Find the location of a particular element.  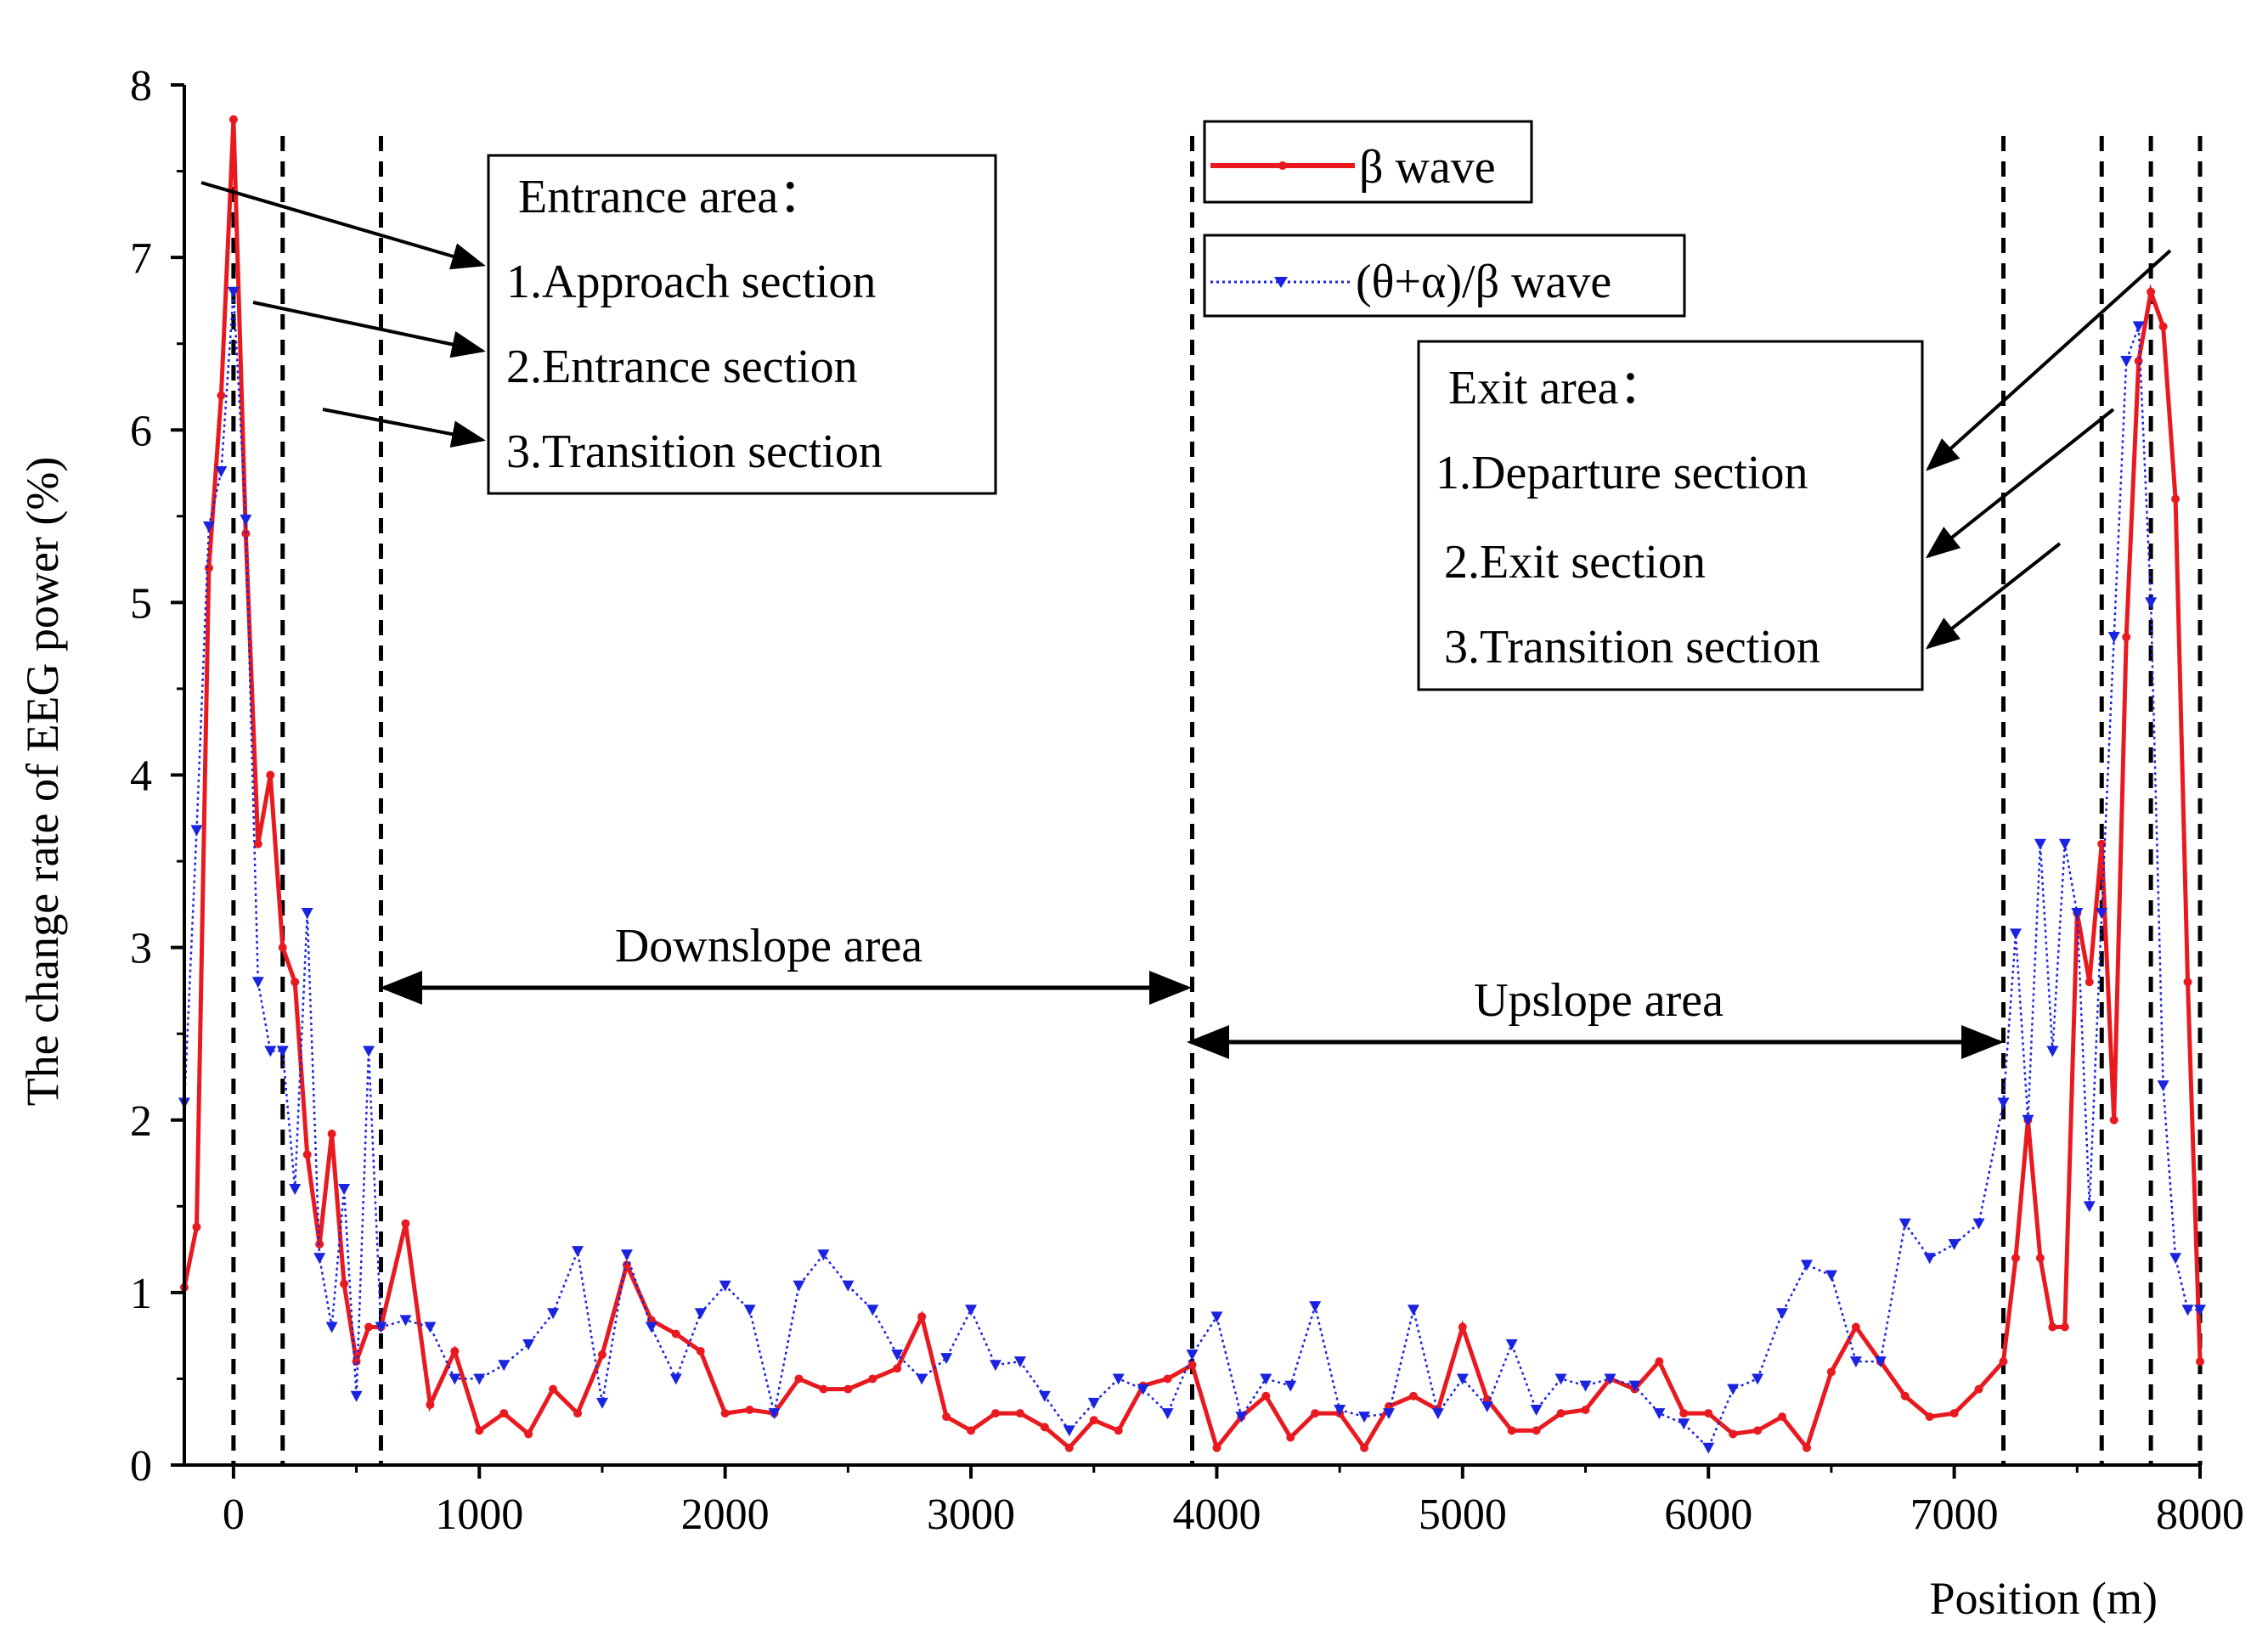

y-tick-label-5: 5 is located at coordinates (141, 603).